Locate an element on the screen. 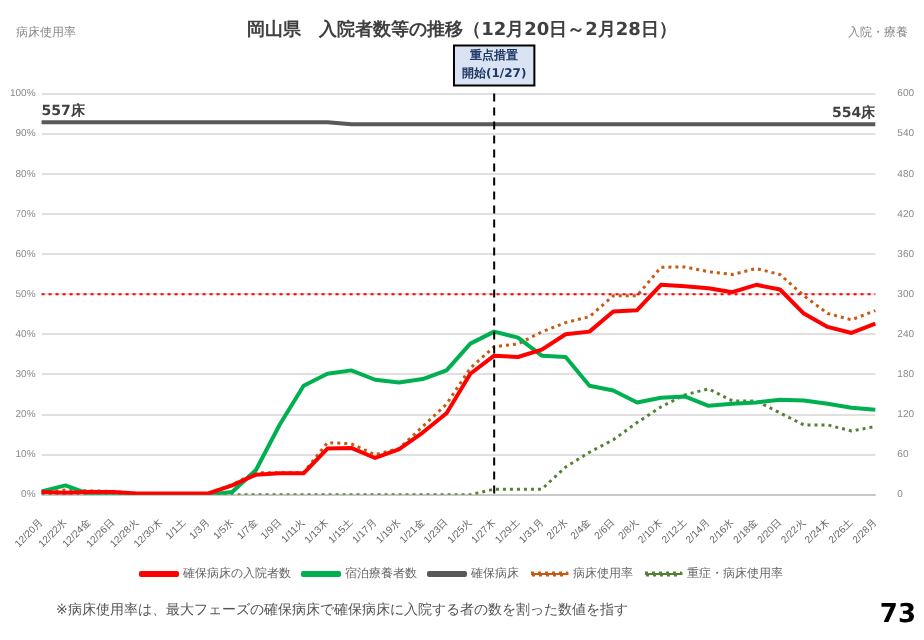 Image resolution: width=924 pixels, height=640 pixels. text: 73 is located at coordinates (897, 615).